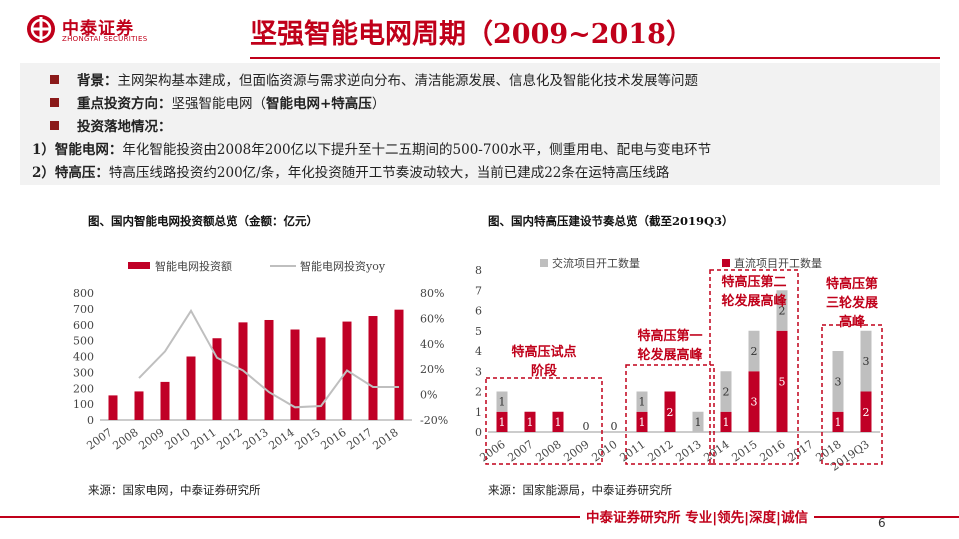 The width and height of the screenshot is (959, 539). I want to click on footer-rule, so click(479, 517).